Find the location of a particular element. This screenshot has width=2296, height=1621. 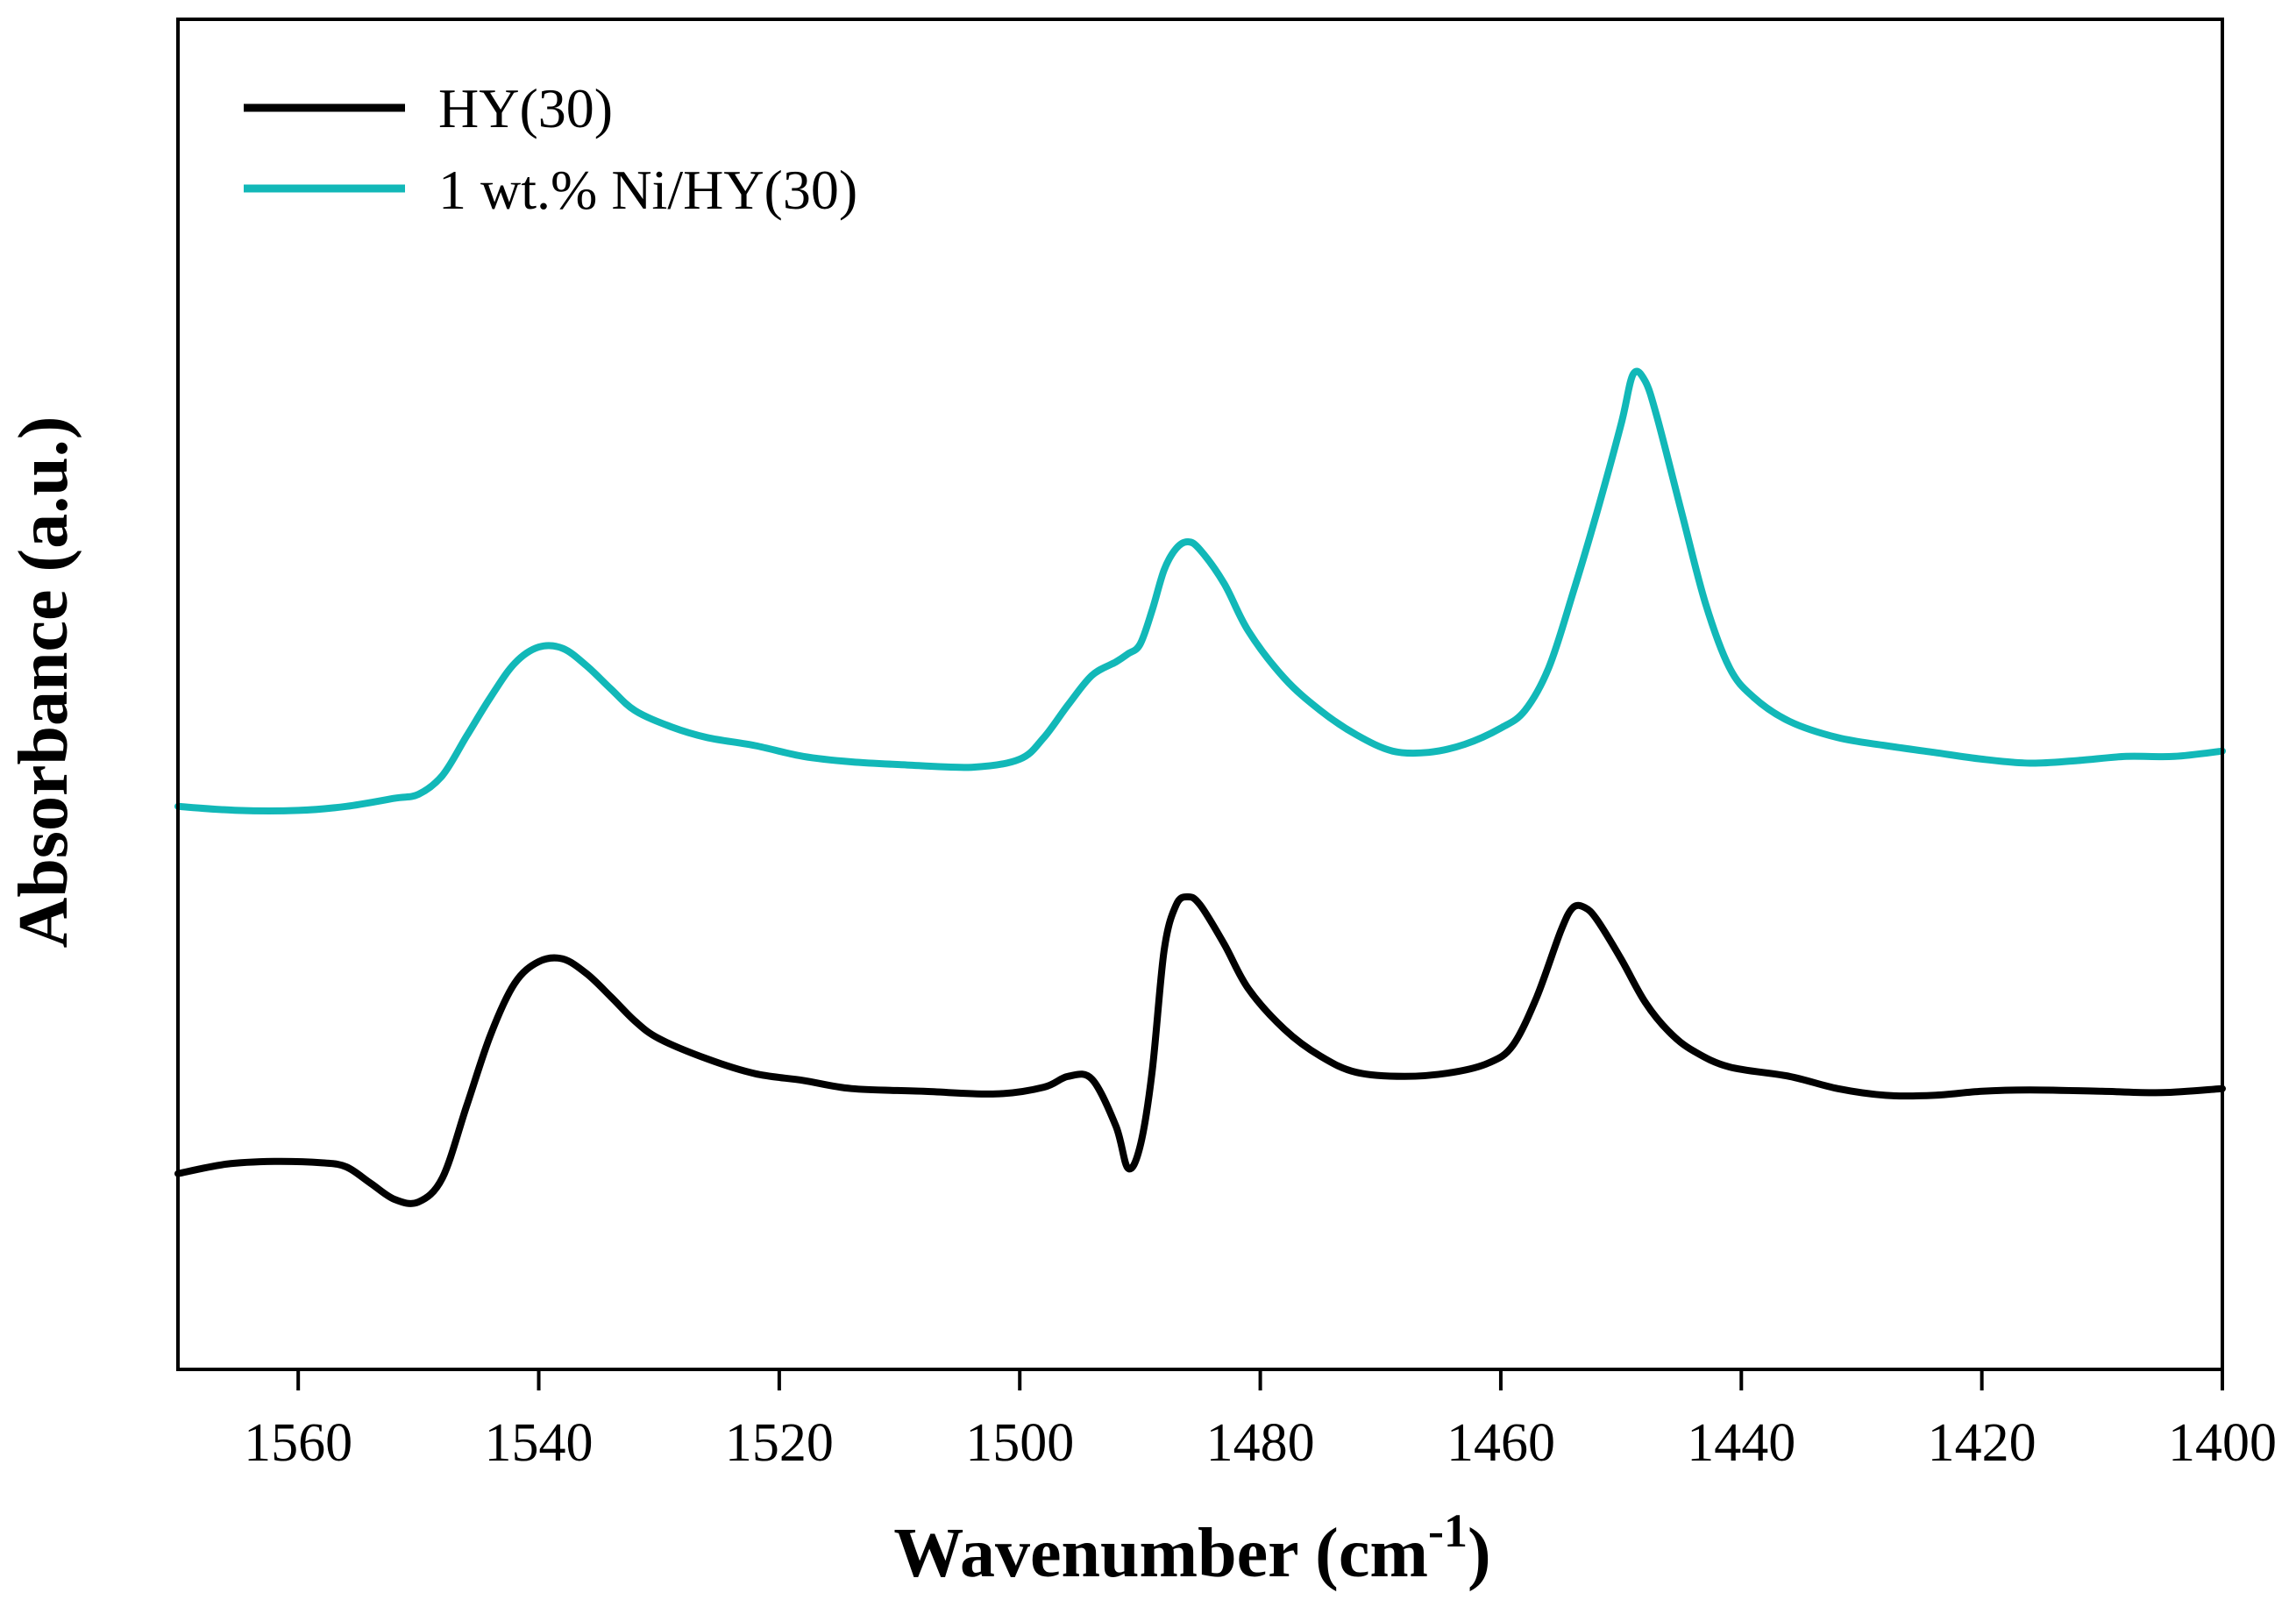

x-tick-label-1420: 1420 is located at coordinates (1982, 1443).